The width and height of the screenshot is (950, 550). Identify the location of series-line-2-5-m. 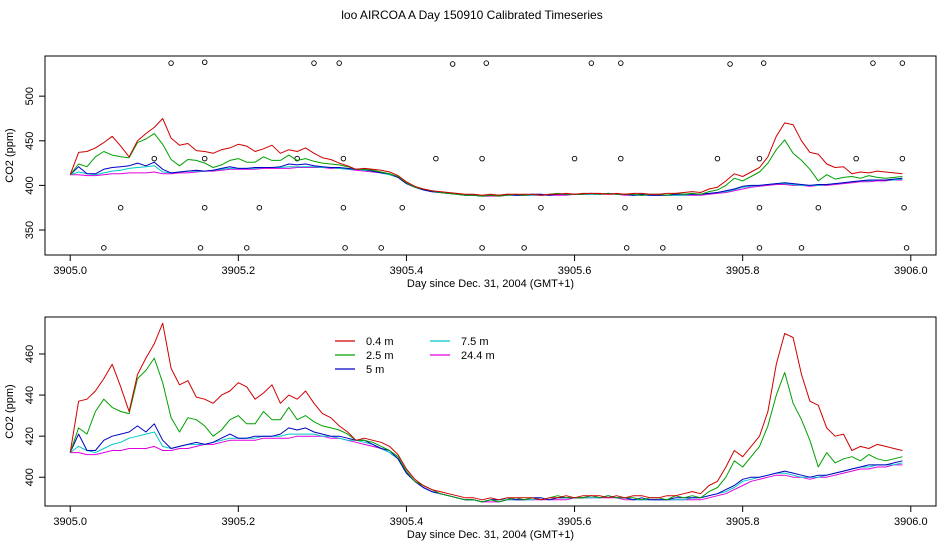
(486, 165).